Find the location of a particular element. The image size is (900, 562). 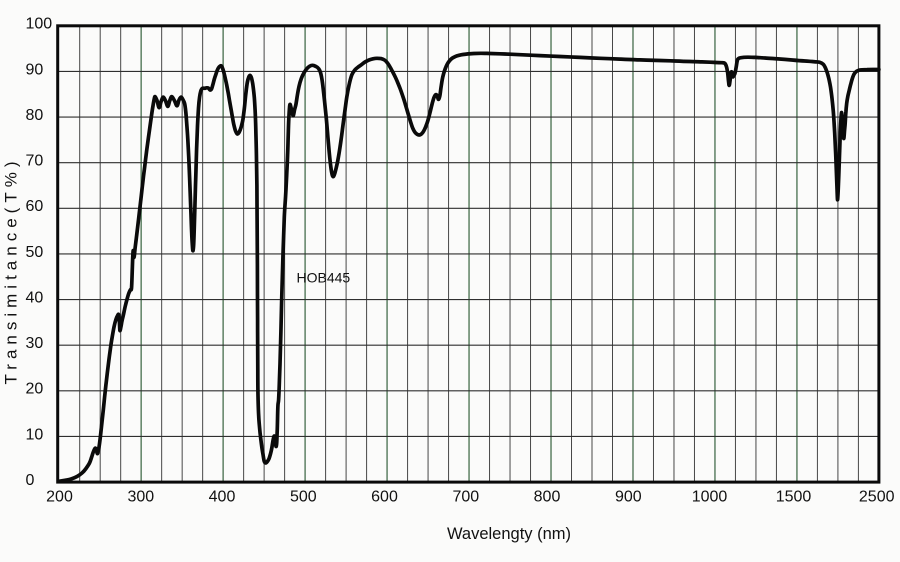

svg-text: Transimitance(T%) is located at coordinates (11, 271).